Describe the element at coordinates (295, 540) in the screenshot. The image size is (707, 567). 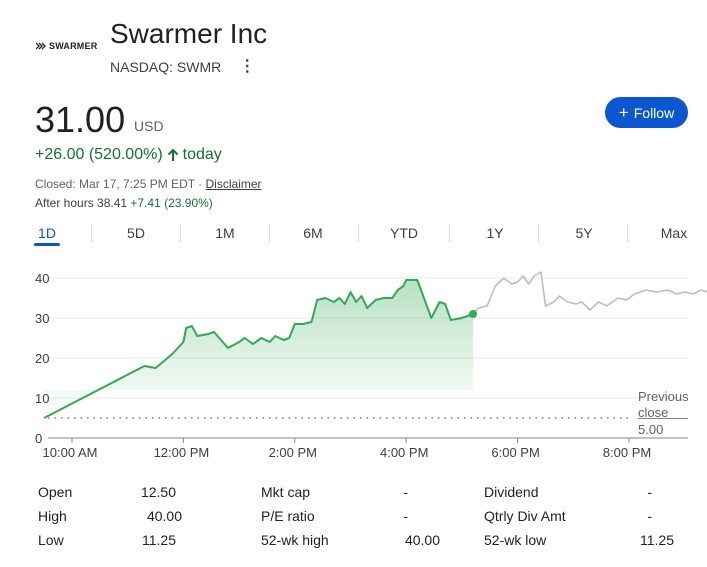
I see `stat-52wk-high-label: 52-wk high` at that location.